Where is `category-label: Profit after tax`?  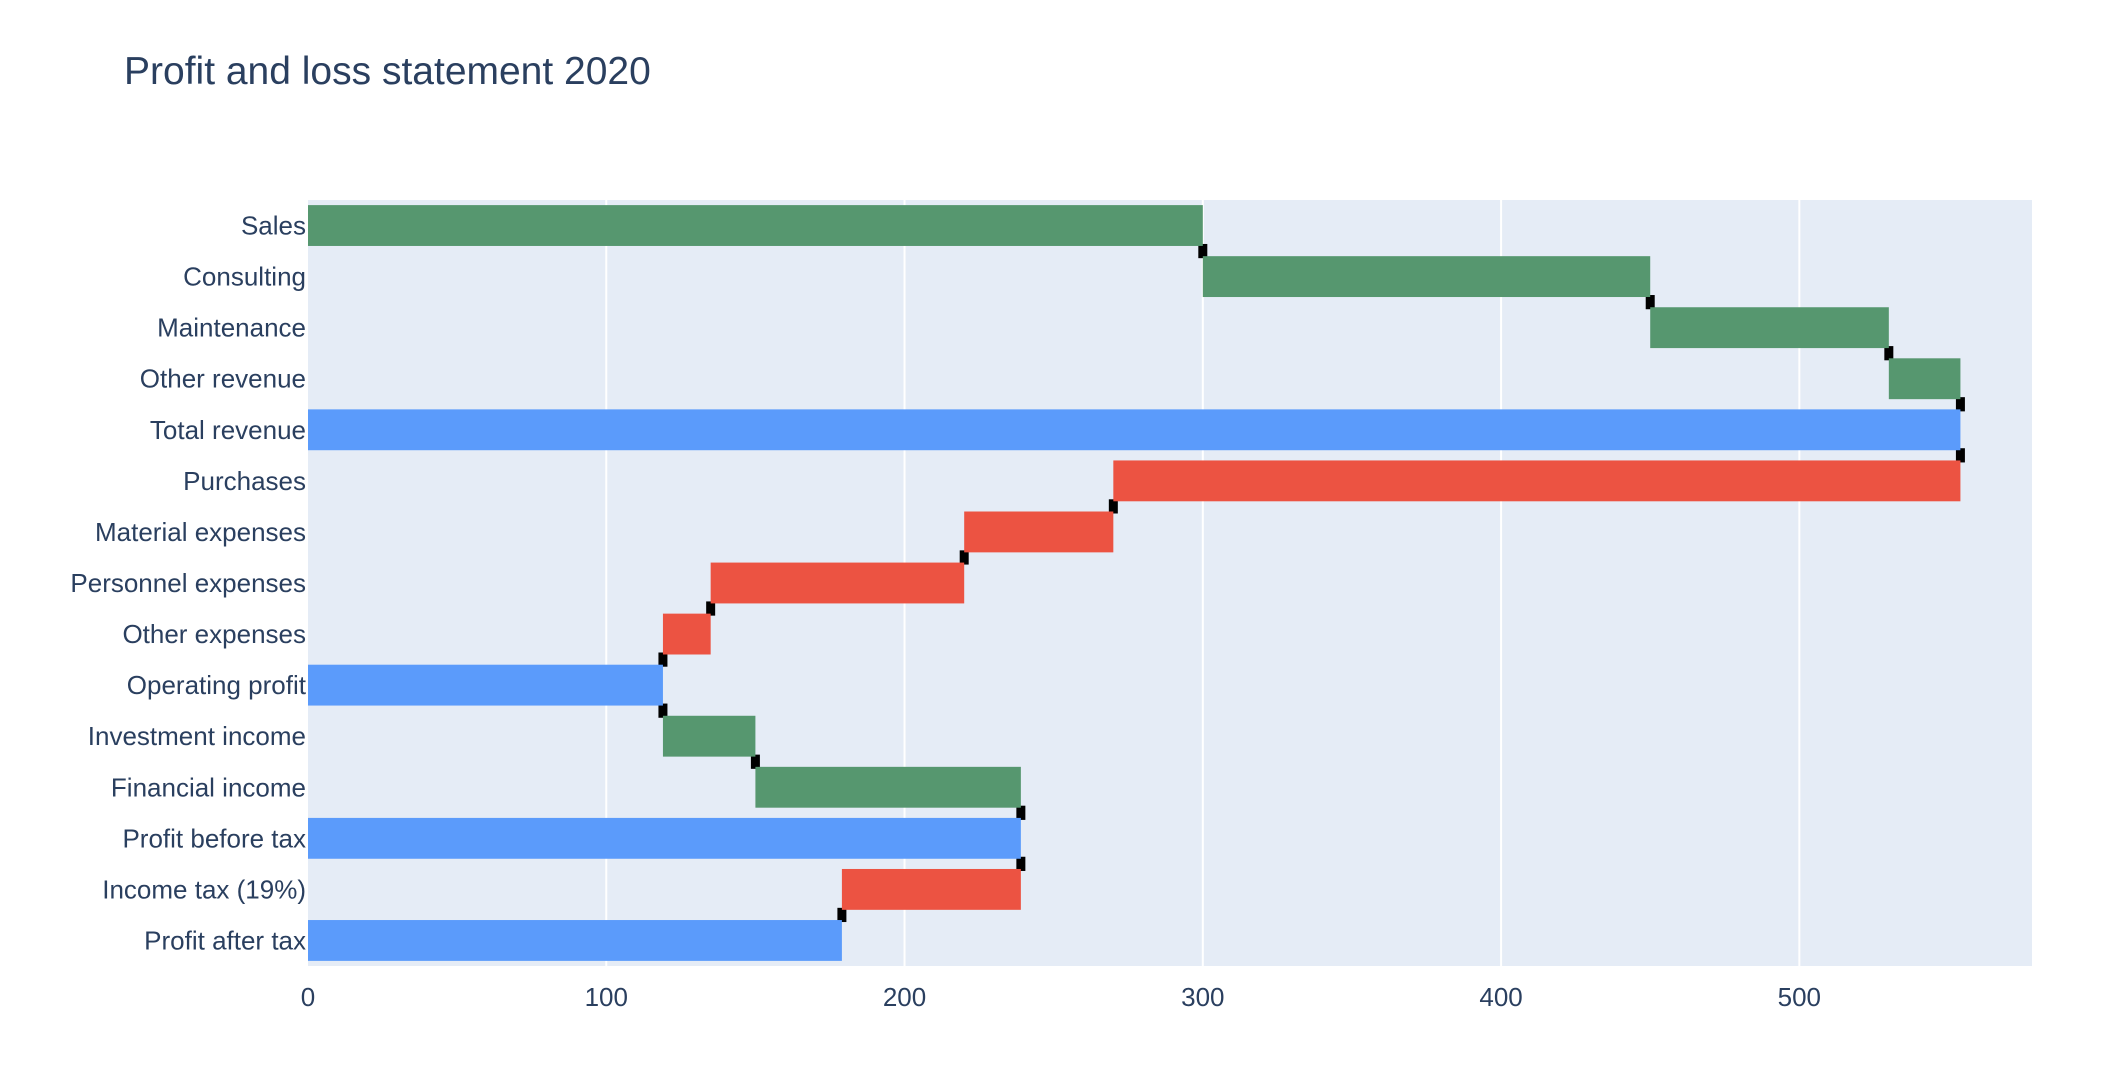 category-label: Profit after tax is located at coordinates (225, 940).